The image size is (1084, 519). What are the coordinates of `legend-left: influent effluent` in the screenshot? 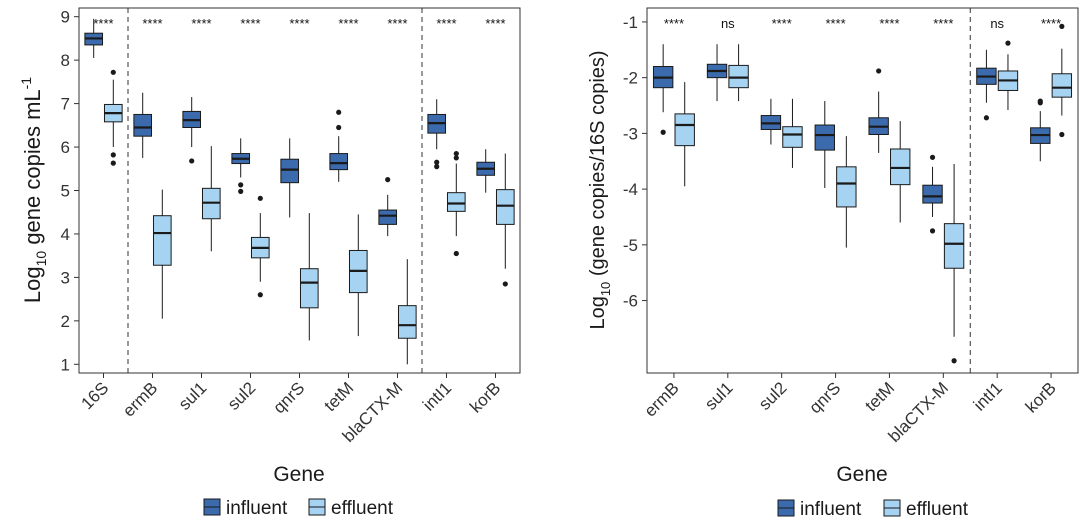 It's located at (298, 508).